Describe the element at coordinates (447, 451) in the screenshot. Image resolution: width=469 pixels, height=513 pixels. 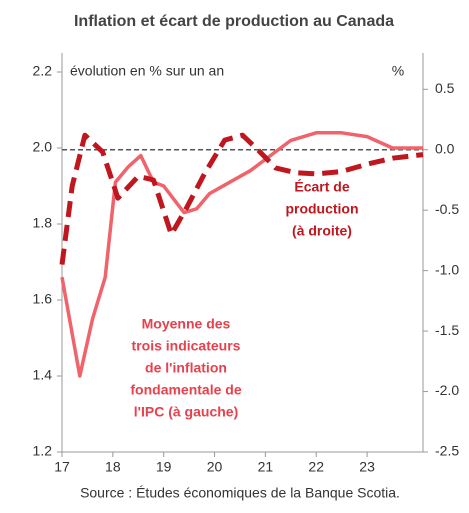
I see `y2-tick-label: -2.5` at that location.